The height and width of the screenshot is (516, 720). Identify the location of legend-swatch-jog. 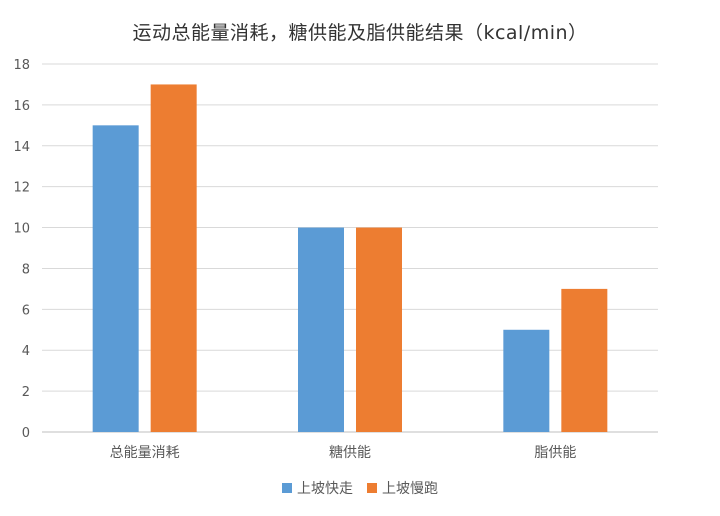
(372, 488).